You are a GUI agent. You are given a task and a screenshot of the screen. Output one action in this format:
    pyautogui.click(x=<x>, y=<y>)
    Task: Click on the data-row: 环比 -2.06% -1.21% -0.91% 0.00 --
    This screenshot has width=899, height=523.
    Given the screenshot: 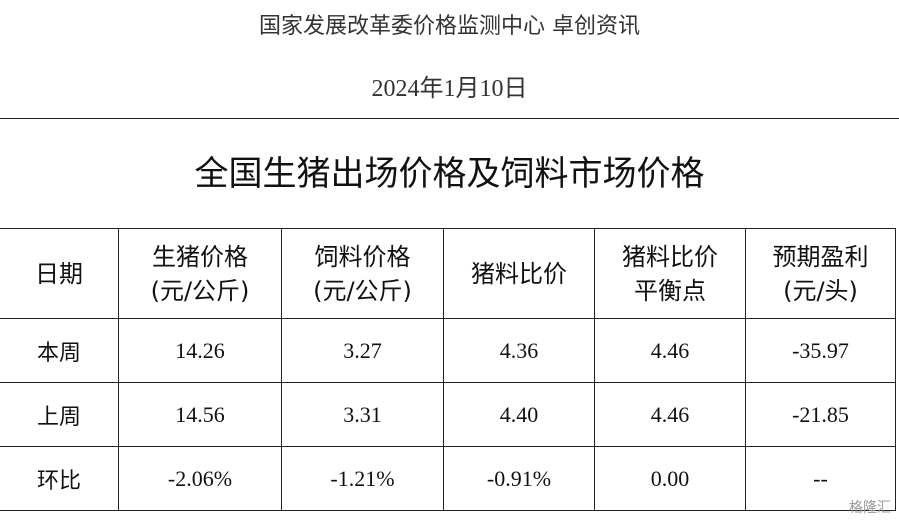 What is the action you would take?
    pyautogui.click(x=448, y=478)
    